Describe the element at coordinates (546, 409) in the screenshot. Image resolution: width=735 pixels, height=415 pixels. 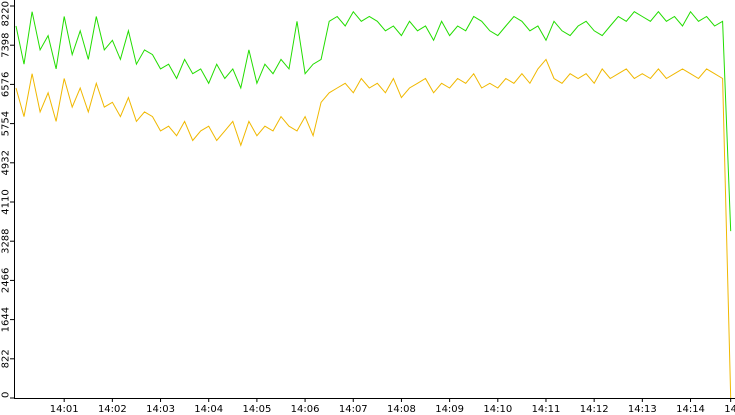
I see `x-tick-label: 14:11` at that location.